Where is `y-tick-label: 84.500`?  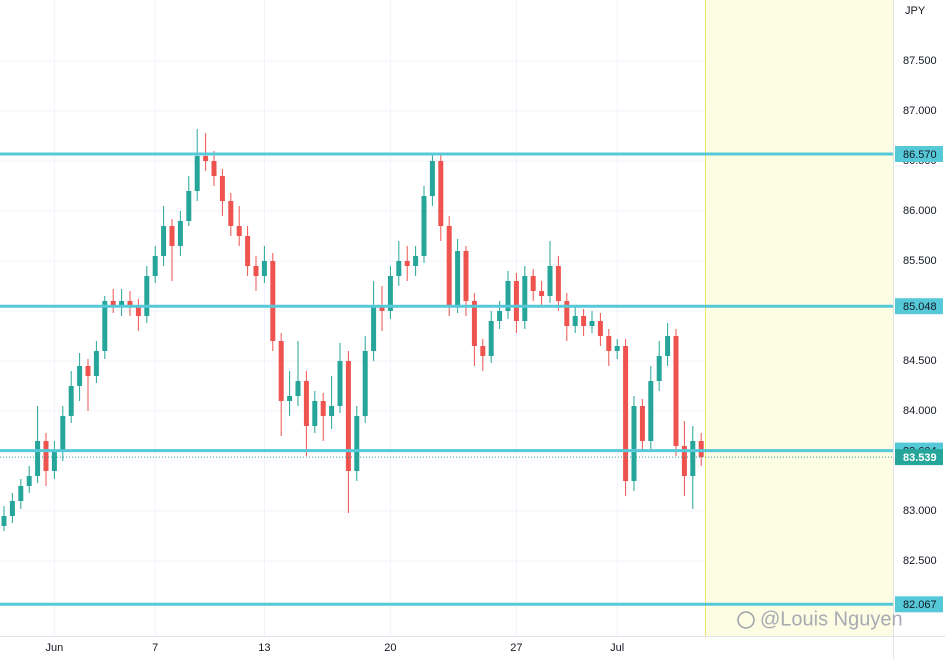
y-tick-label: 84.500 is located at coordinates (920, 361).